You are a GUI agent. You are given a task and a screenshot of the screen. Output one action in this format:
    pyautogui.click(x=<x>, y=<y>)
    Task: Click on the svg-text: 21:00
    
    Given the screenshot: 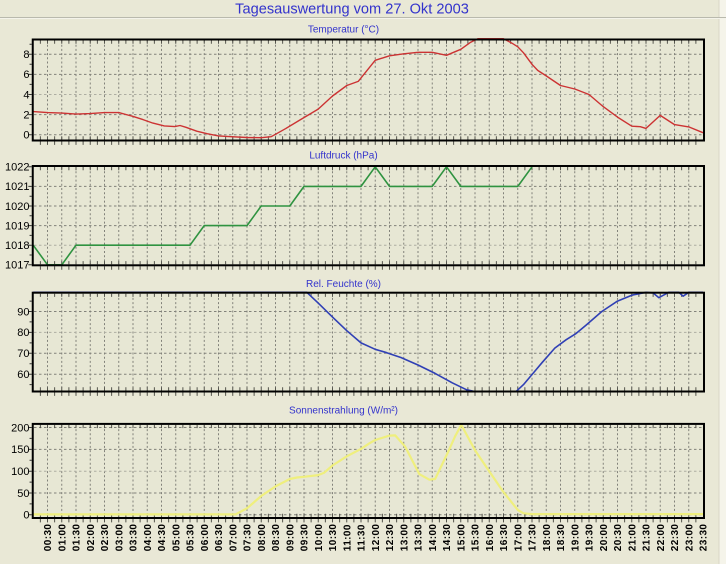 What is the action you would take?
    pyautogui.click(x=632, y=538)
    